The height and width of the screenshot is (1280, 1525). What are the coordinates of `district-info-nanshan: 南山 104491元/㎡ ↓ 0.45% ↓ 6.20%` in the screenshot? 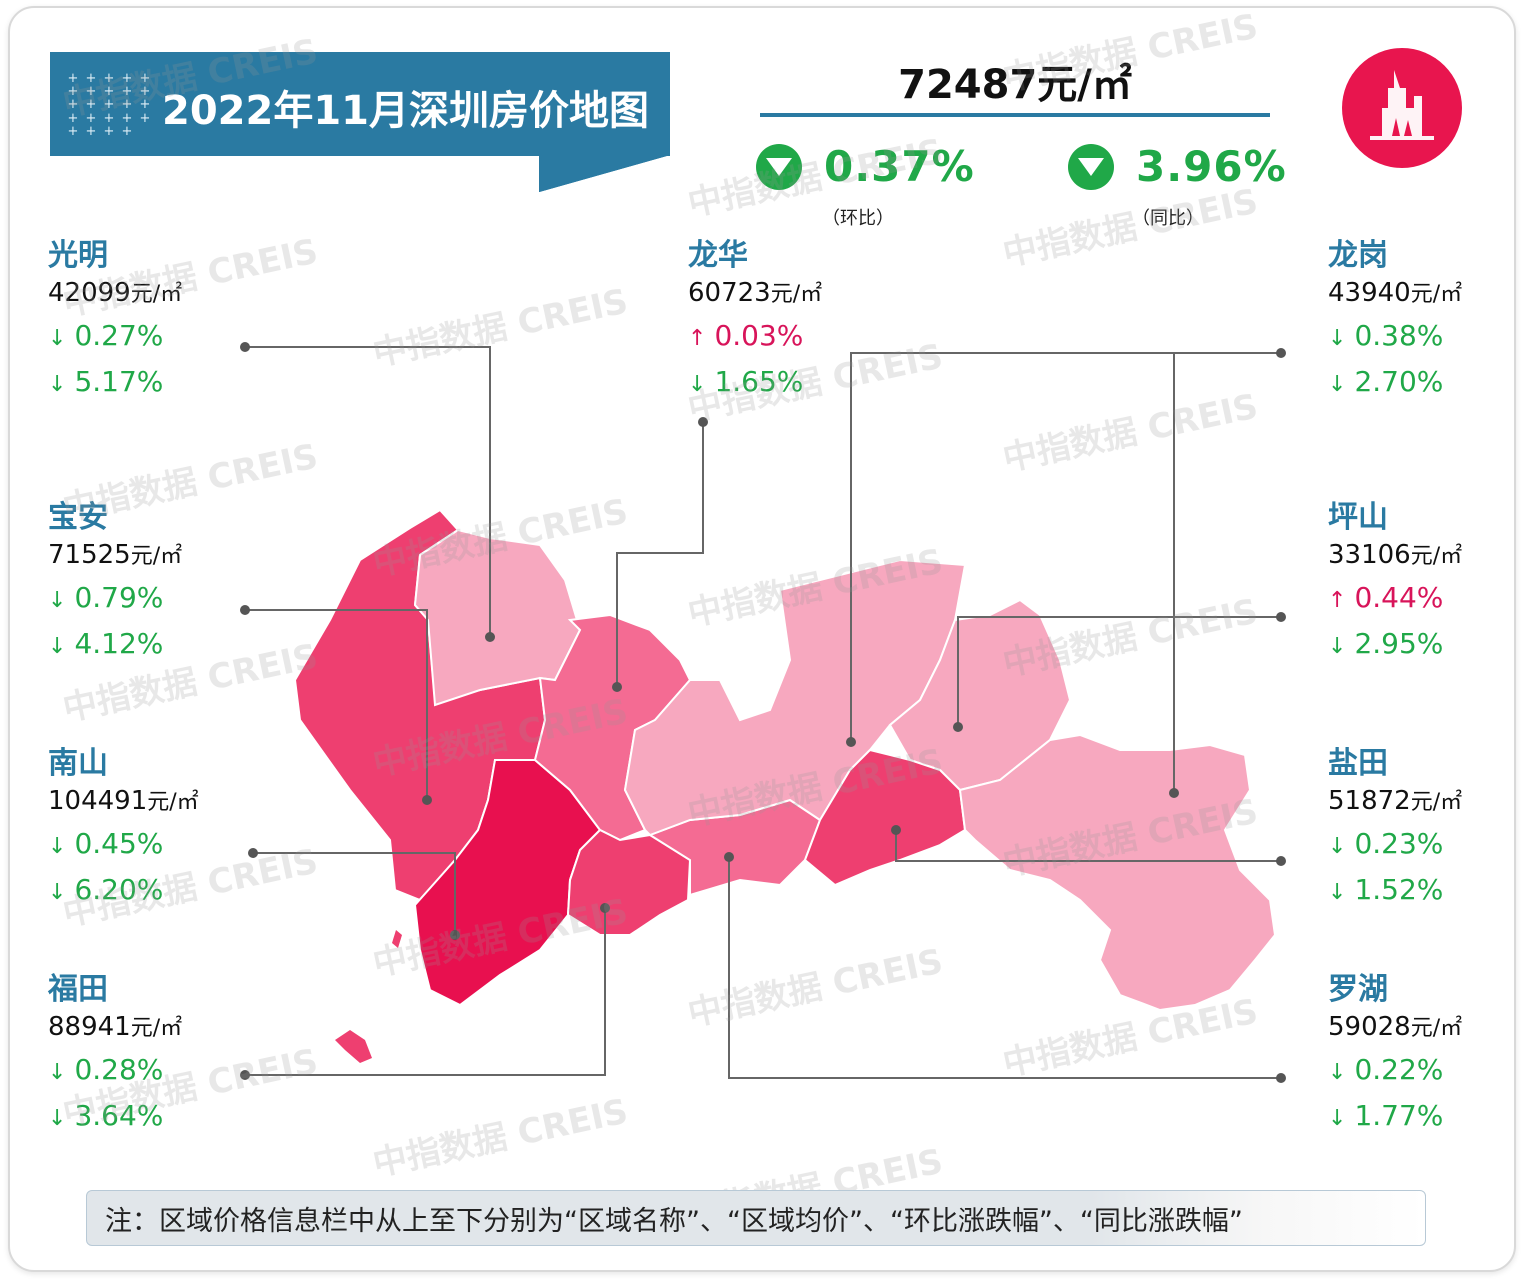 It's located at (123, 830).